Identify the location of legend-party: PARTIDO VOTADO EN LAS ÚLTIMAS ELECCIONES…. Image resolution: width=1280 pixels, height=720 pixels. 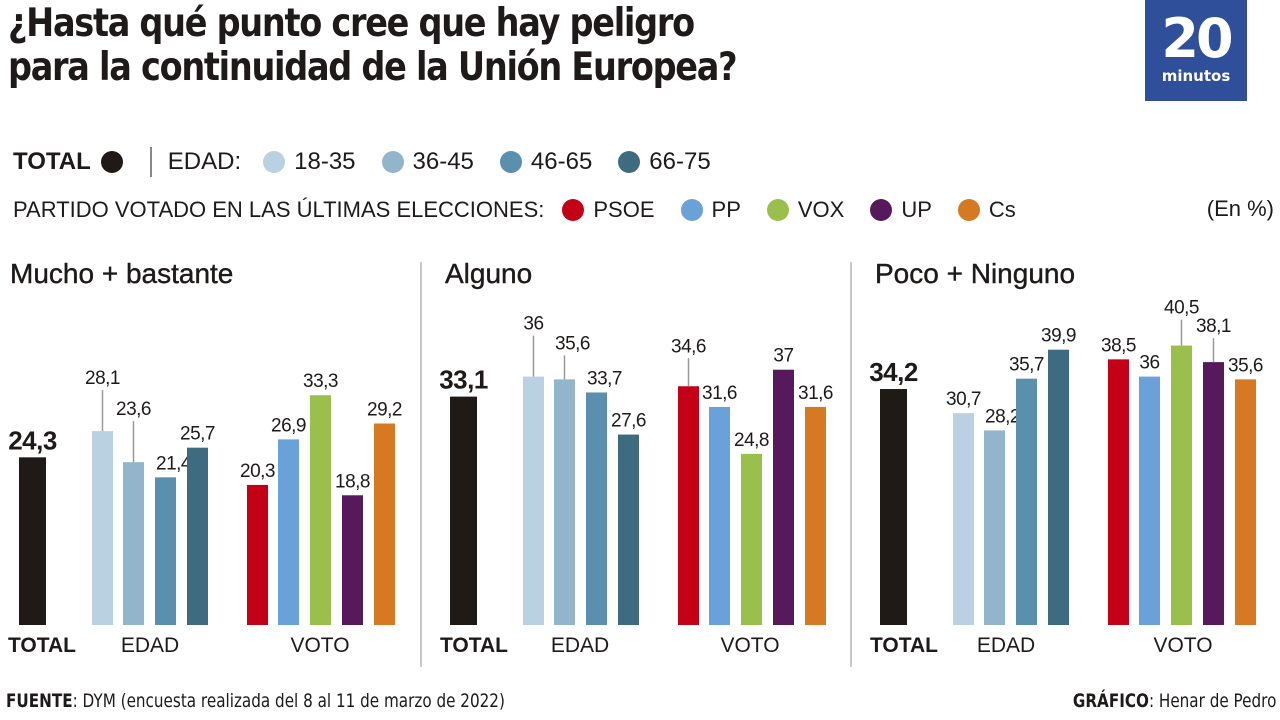
(644, 210).